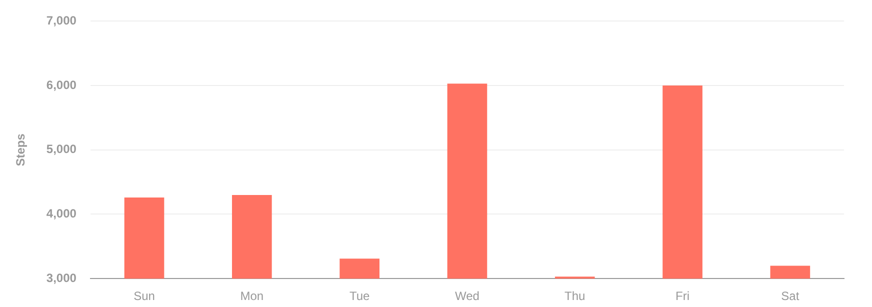 Image resolution: width=872 pixels, height=307 pixels. What do you see at coordinates (790, 296) in the screenshot?
I see `x-tick-label: Sat` at bounding box center [790, 296].